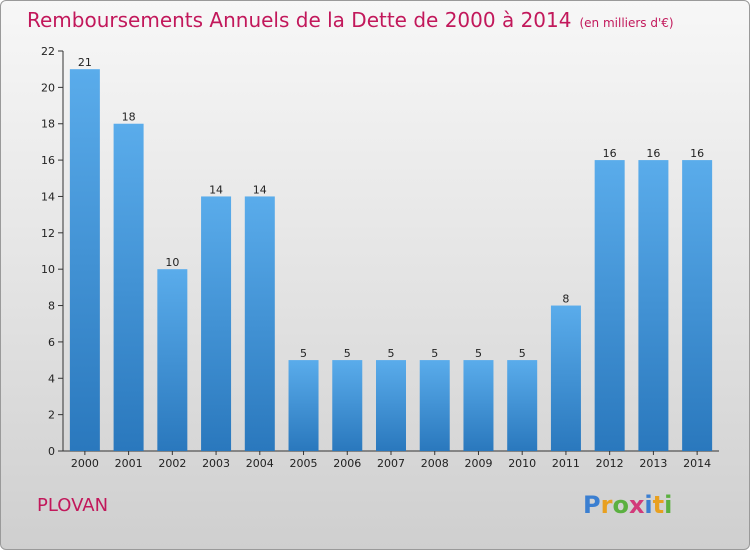  Describe the element at coordinates (48, 87) in the screenshot. I see `y-tick-label: 20` at that location.